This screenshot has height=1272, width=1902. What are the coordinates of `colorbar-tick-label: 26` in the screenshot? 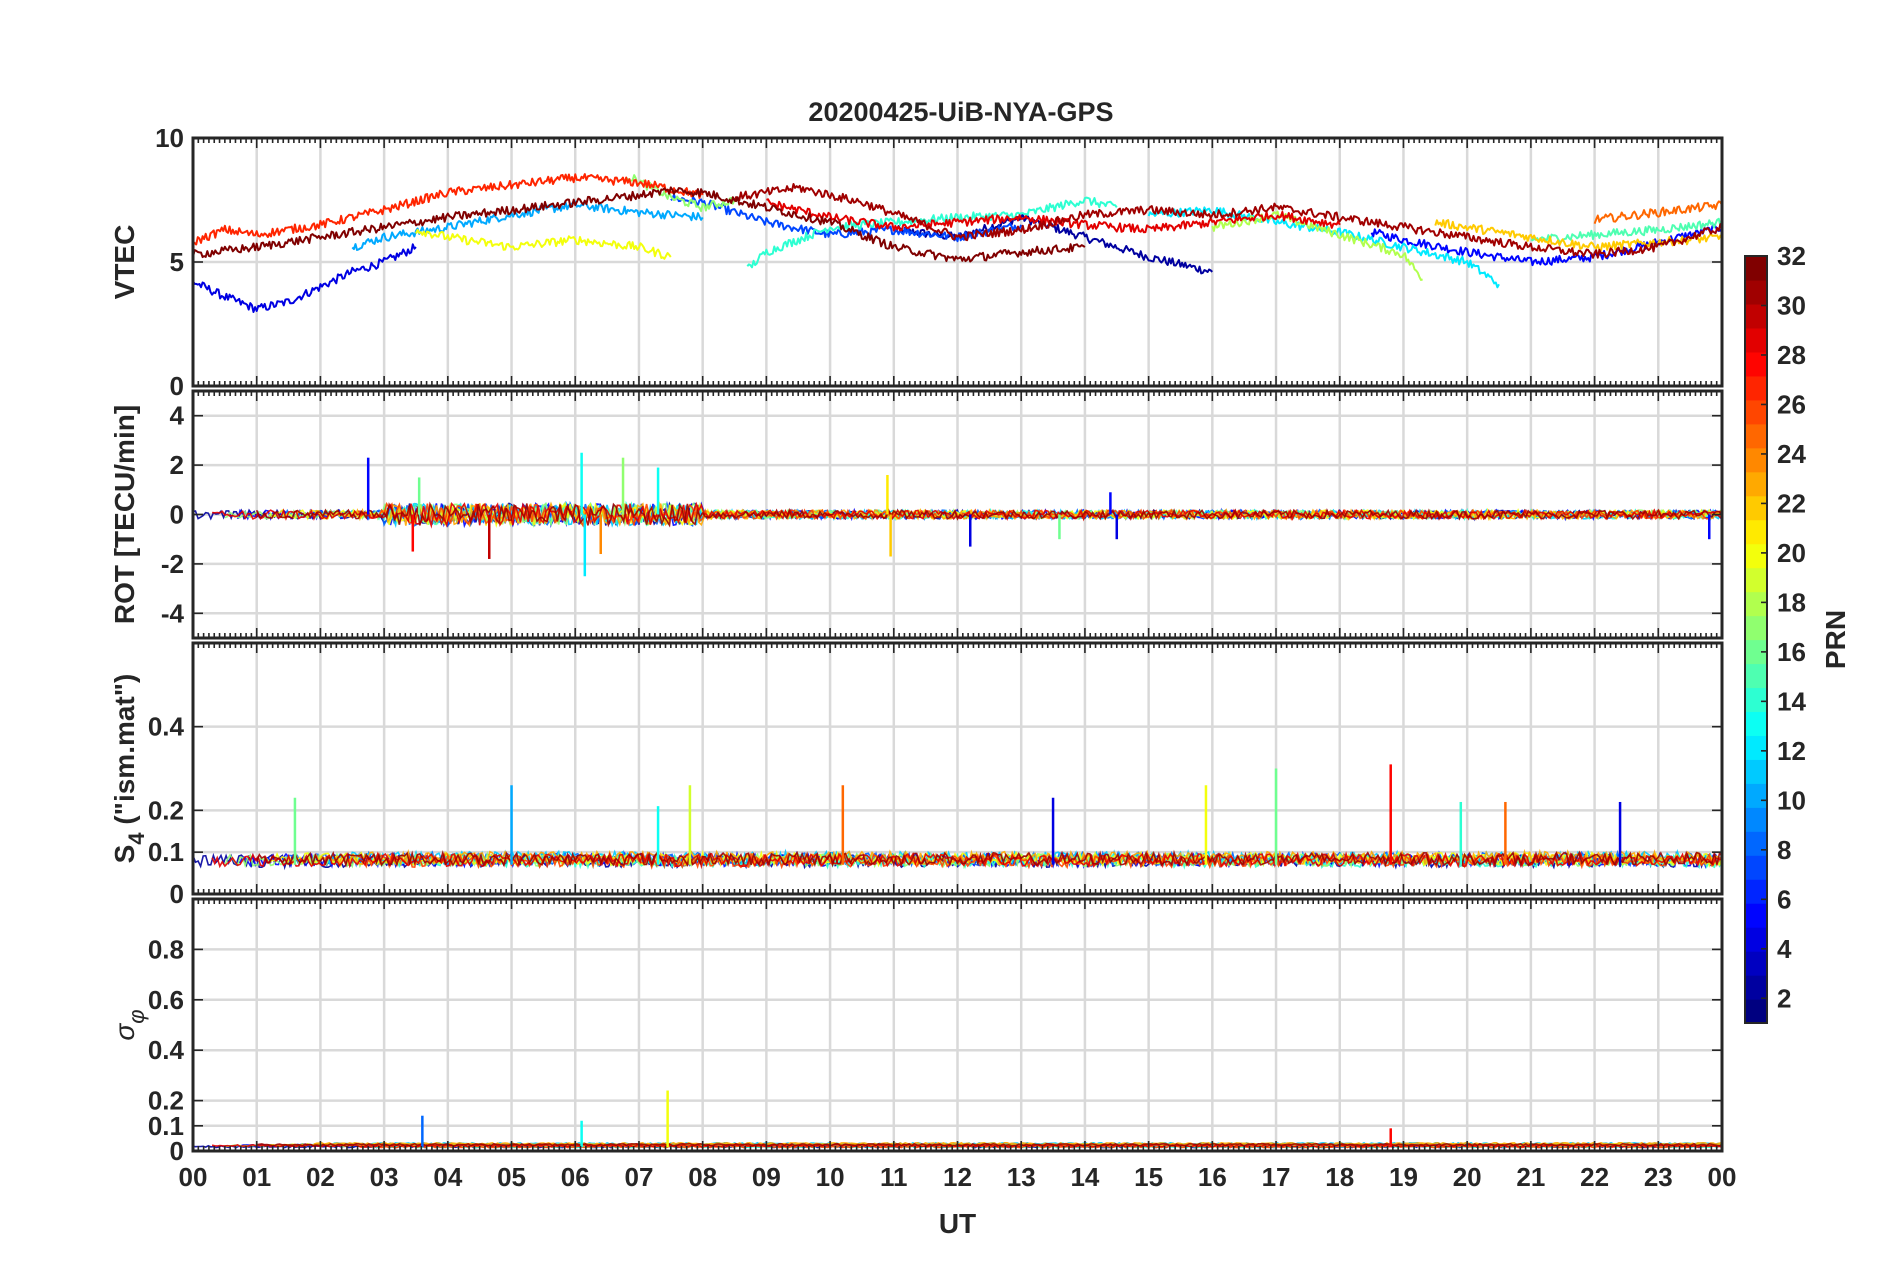 It's located at (1791, 404).